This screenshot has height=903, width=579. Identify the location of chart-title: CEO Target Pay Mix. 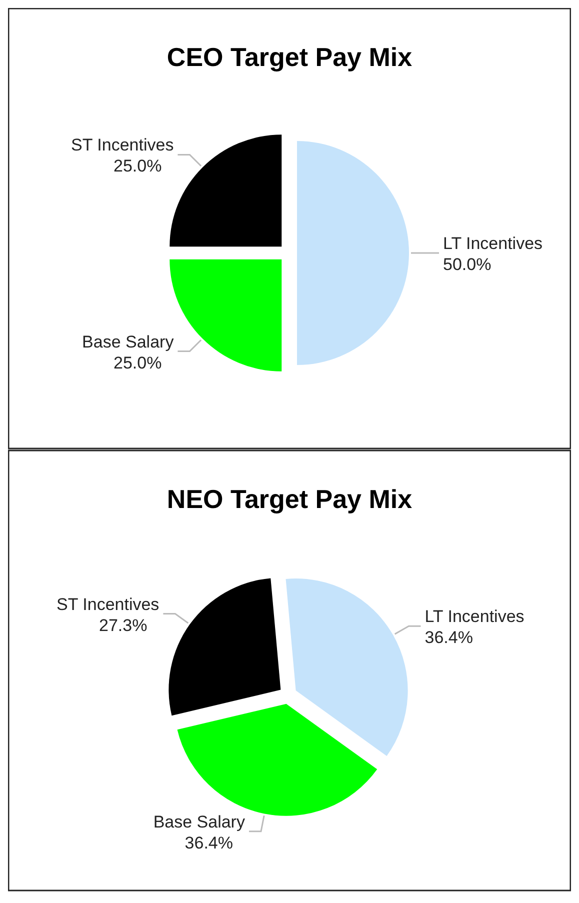
(289, 57).